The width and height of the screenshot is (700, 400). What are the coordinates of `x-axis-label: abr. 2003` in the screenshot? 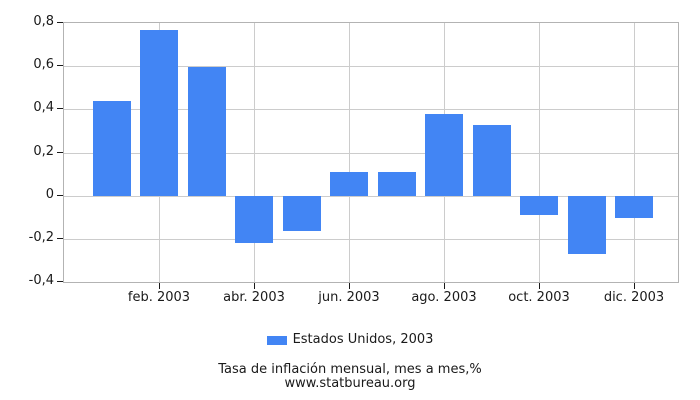 It's located at (254, 297).